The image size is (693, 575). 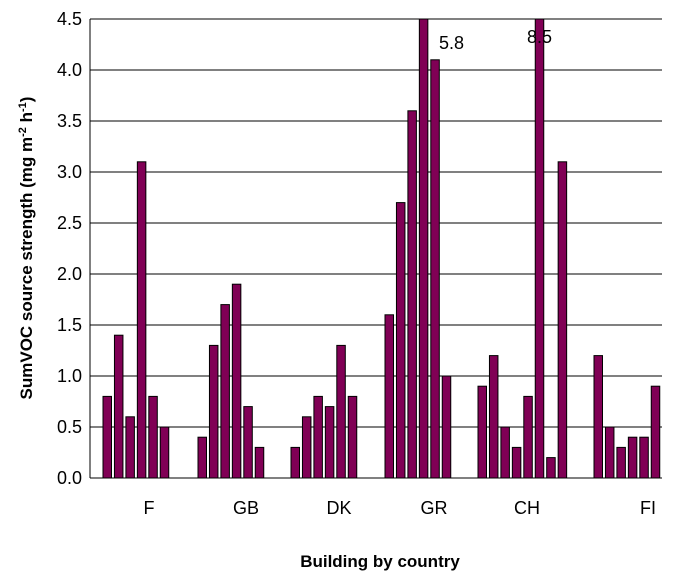 I want to click on x-tick-label: FI, so click(x=648, y=508).